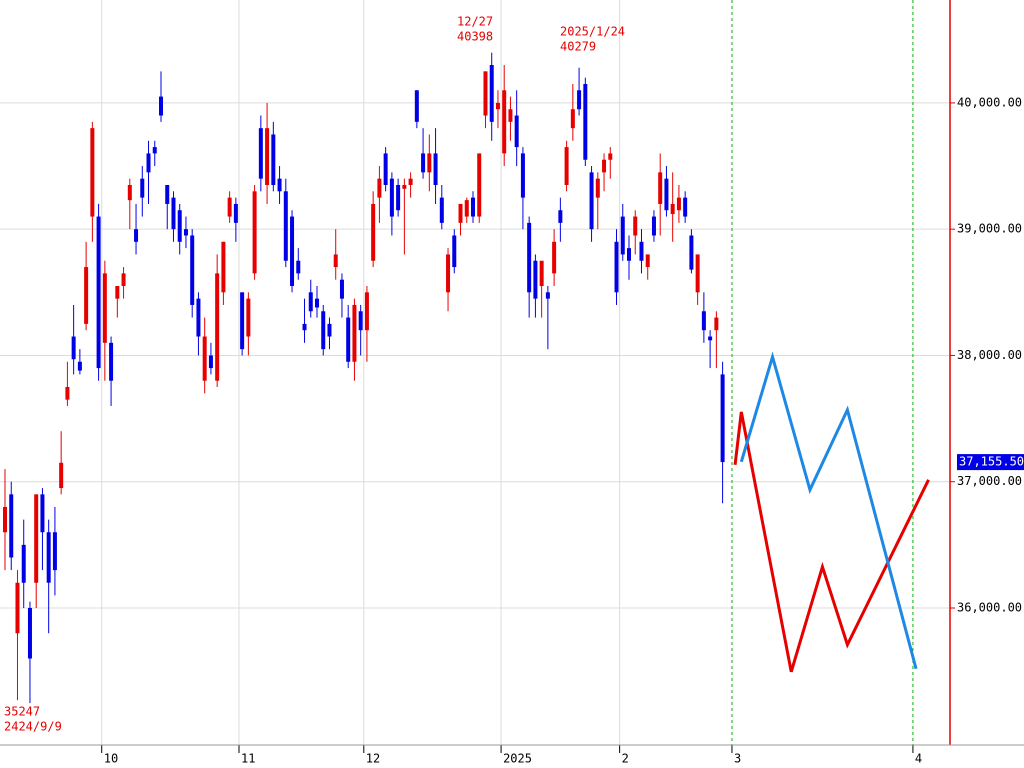 The image size is (1024, 768). Describe the element at coordinates (578, 47) in the screenshot. I see `annotation: 40279` at that location.